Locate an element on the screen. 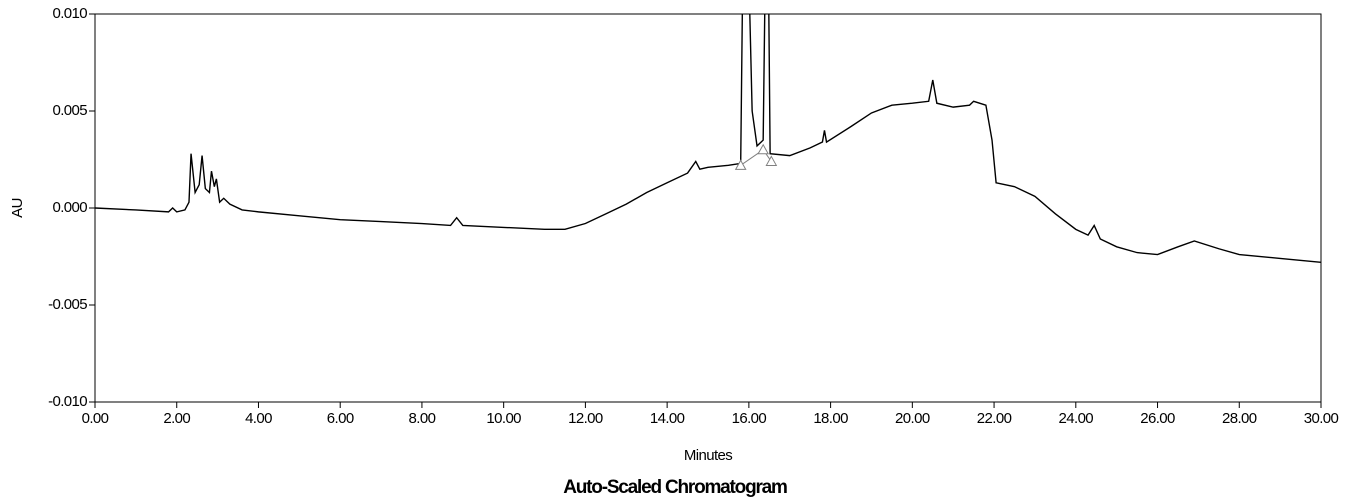 The image size is (1358, 503). x-tick-label: 22.00 is located at coordinates (994, 418).